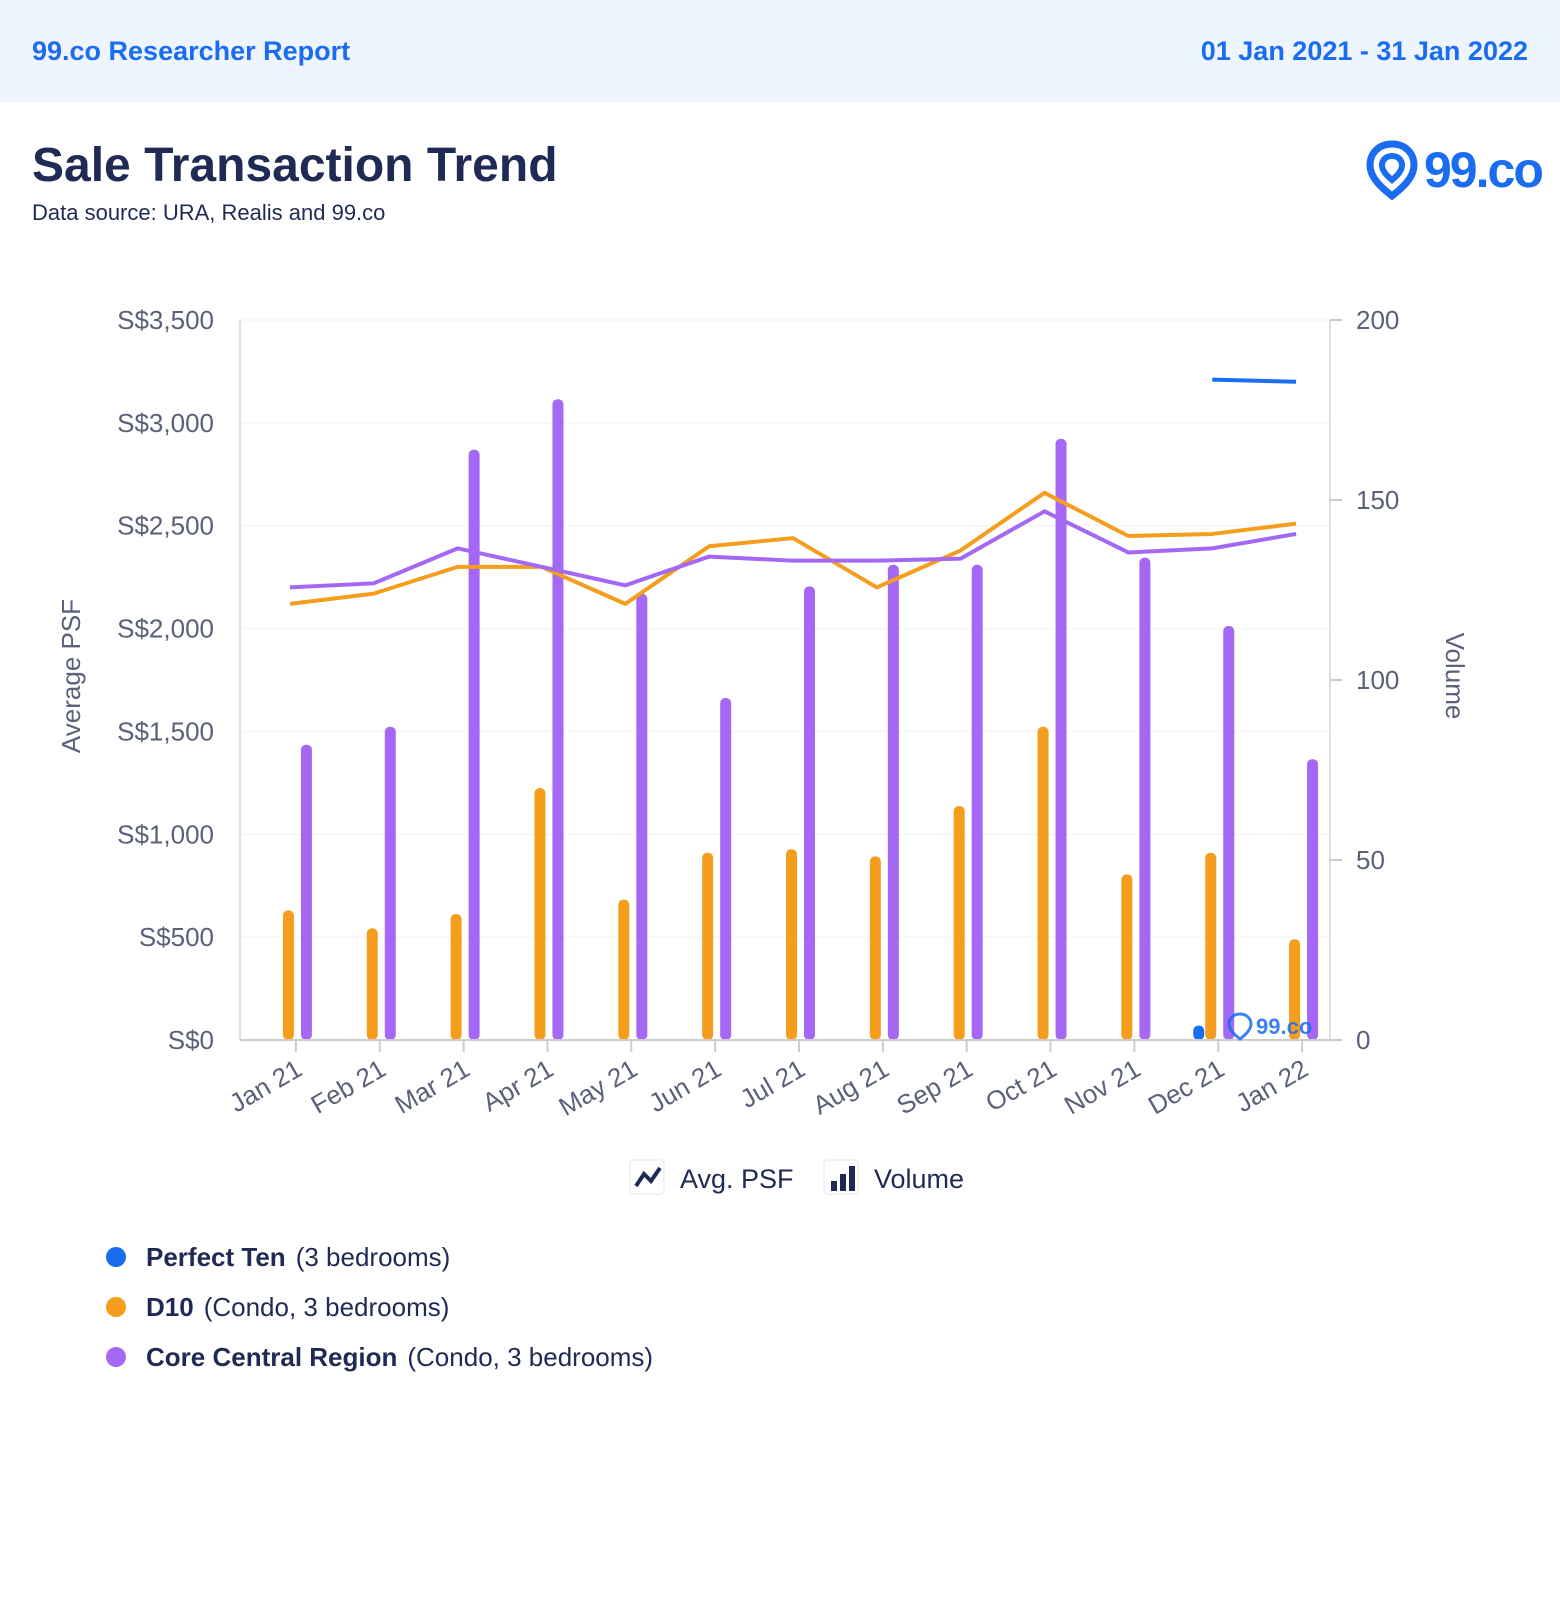 The image size is (1560, 1600). I want to click on bar-chart-icon, so click(843, 1178).